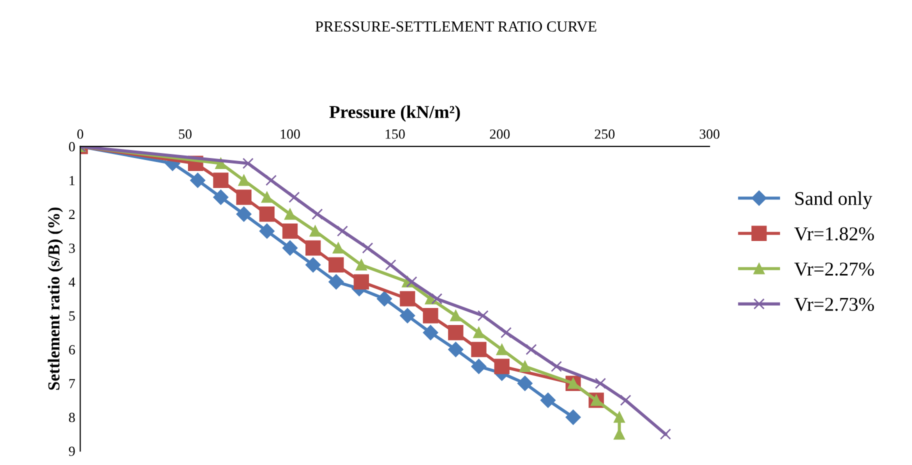 Image resolution: width=912 pixels, height=465 pixels. What do you see at coordinates (71, 451) in the screenshot?
I see `y-tick-label: 9` at bounding box center [71, 451].